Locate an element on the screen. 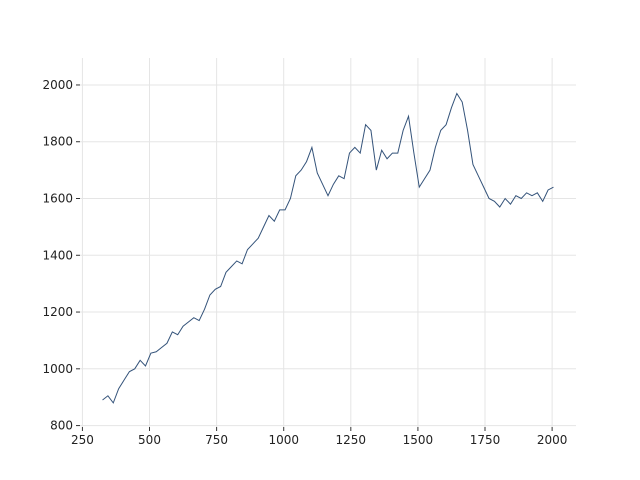  x-tick-label: 2000 is located at coordinates (552, 440).